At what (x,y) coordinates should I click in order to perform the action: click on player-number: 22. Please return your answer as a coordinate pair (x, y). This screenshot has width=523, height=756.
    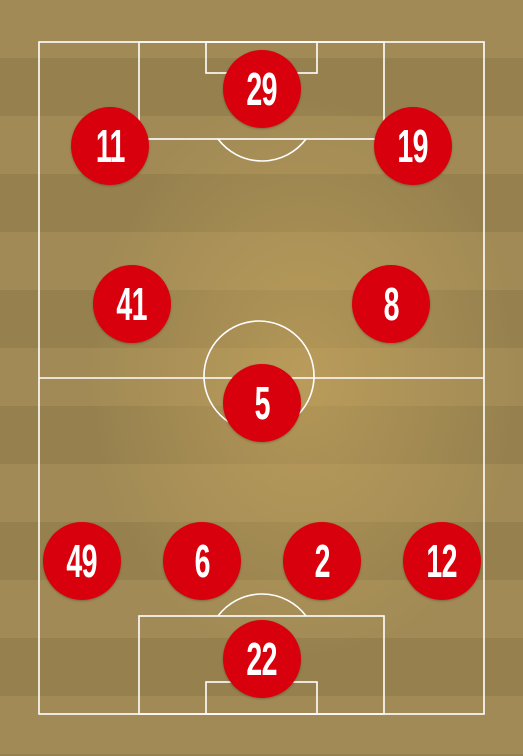
    Looking at the image, I should click on (262, 659).